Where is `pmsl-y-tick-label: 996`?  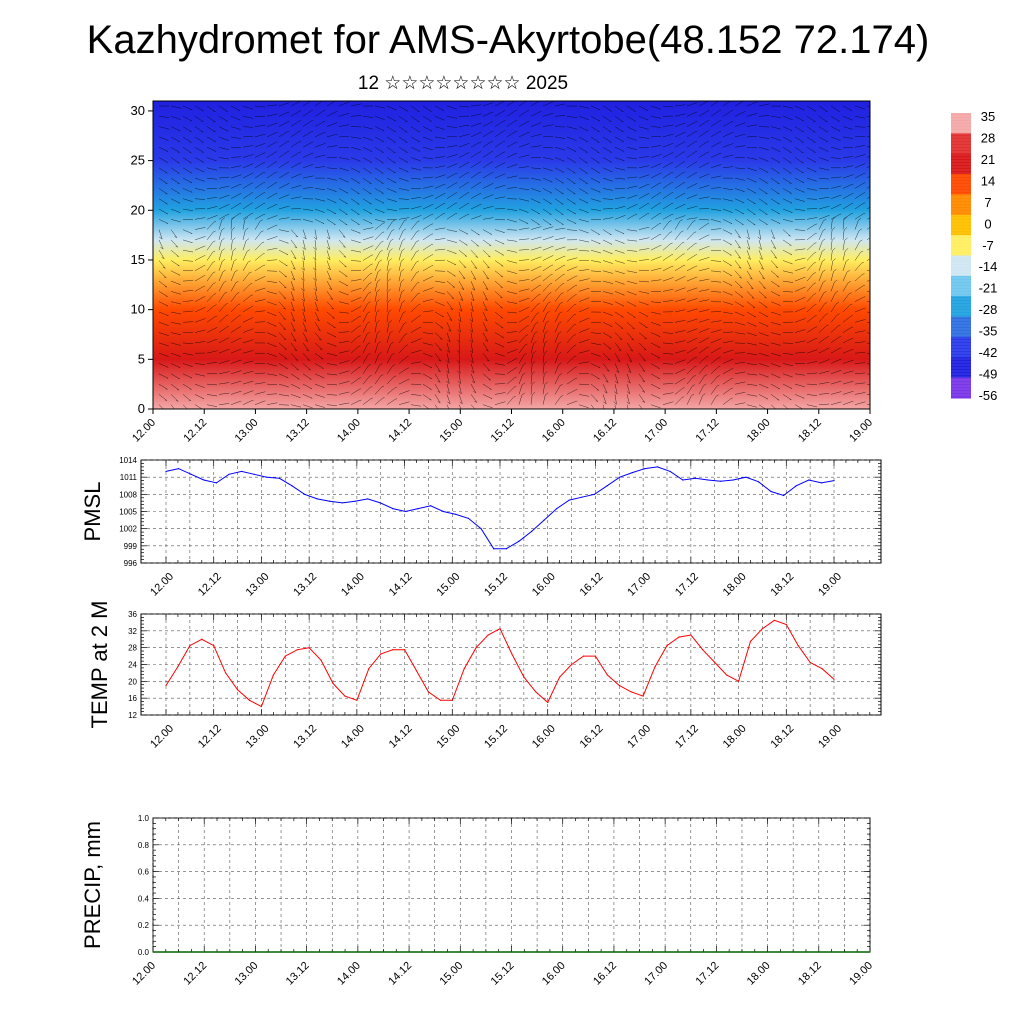
pmsl-y-tick-label: 996 is located at coordinates (131, 563).